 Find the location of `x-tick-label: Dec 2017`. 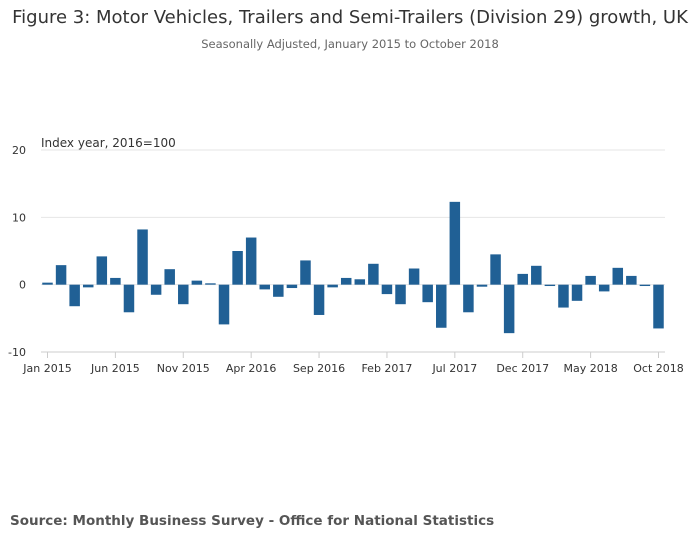

x-tick-label: Dec 2017 is located at coordinates (522, 368).